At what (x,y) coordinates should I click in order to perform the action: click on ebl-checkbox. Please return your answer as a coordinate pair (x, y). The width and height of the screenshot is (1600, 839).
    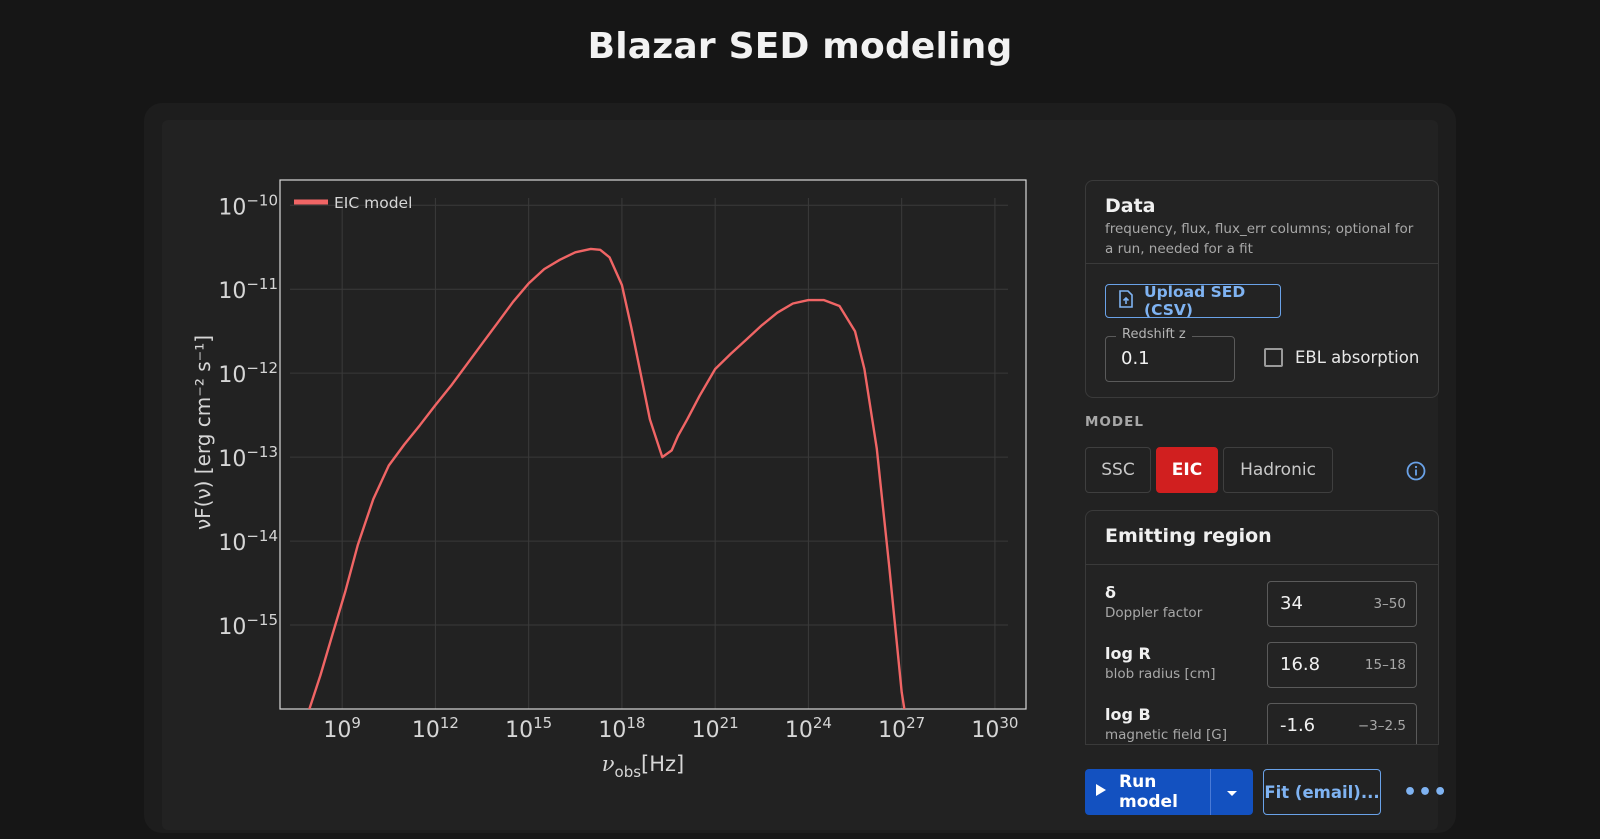
    Looking at the image, I should click on (1273, 357).